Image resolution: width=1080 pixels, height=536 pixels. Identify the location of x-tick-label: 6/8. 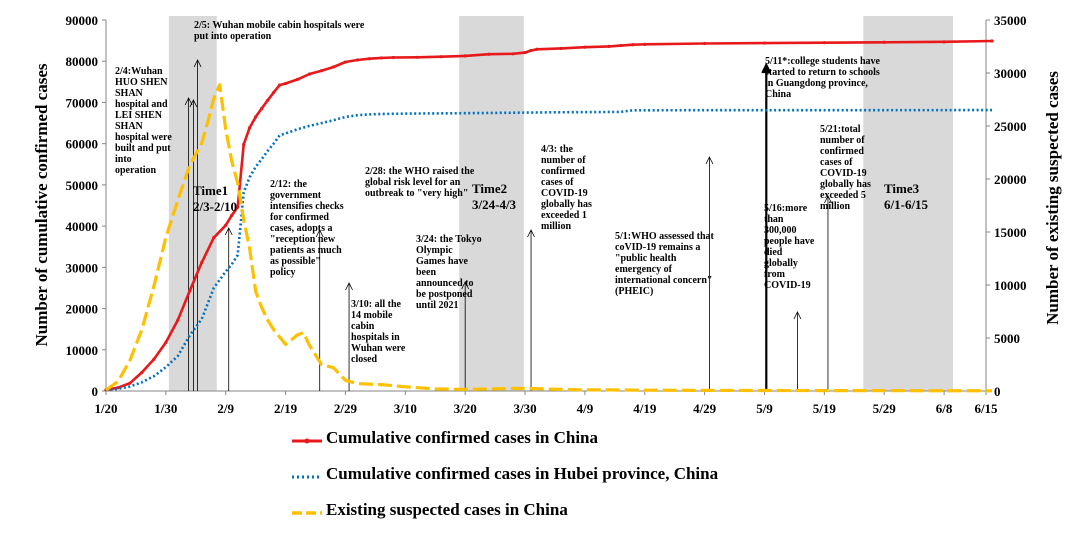
(944, 408).